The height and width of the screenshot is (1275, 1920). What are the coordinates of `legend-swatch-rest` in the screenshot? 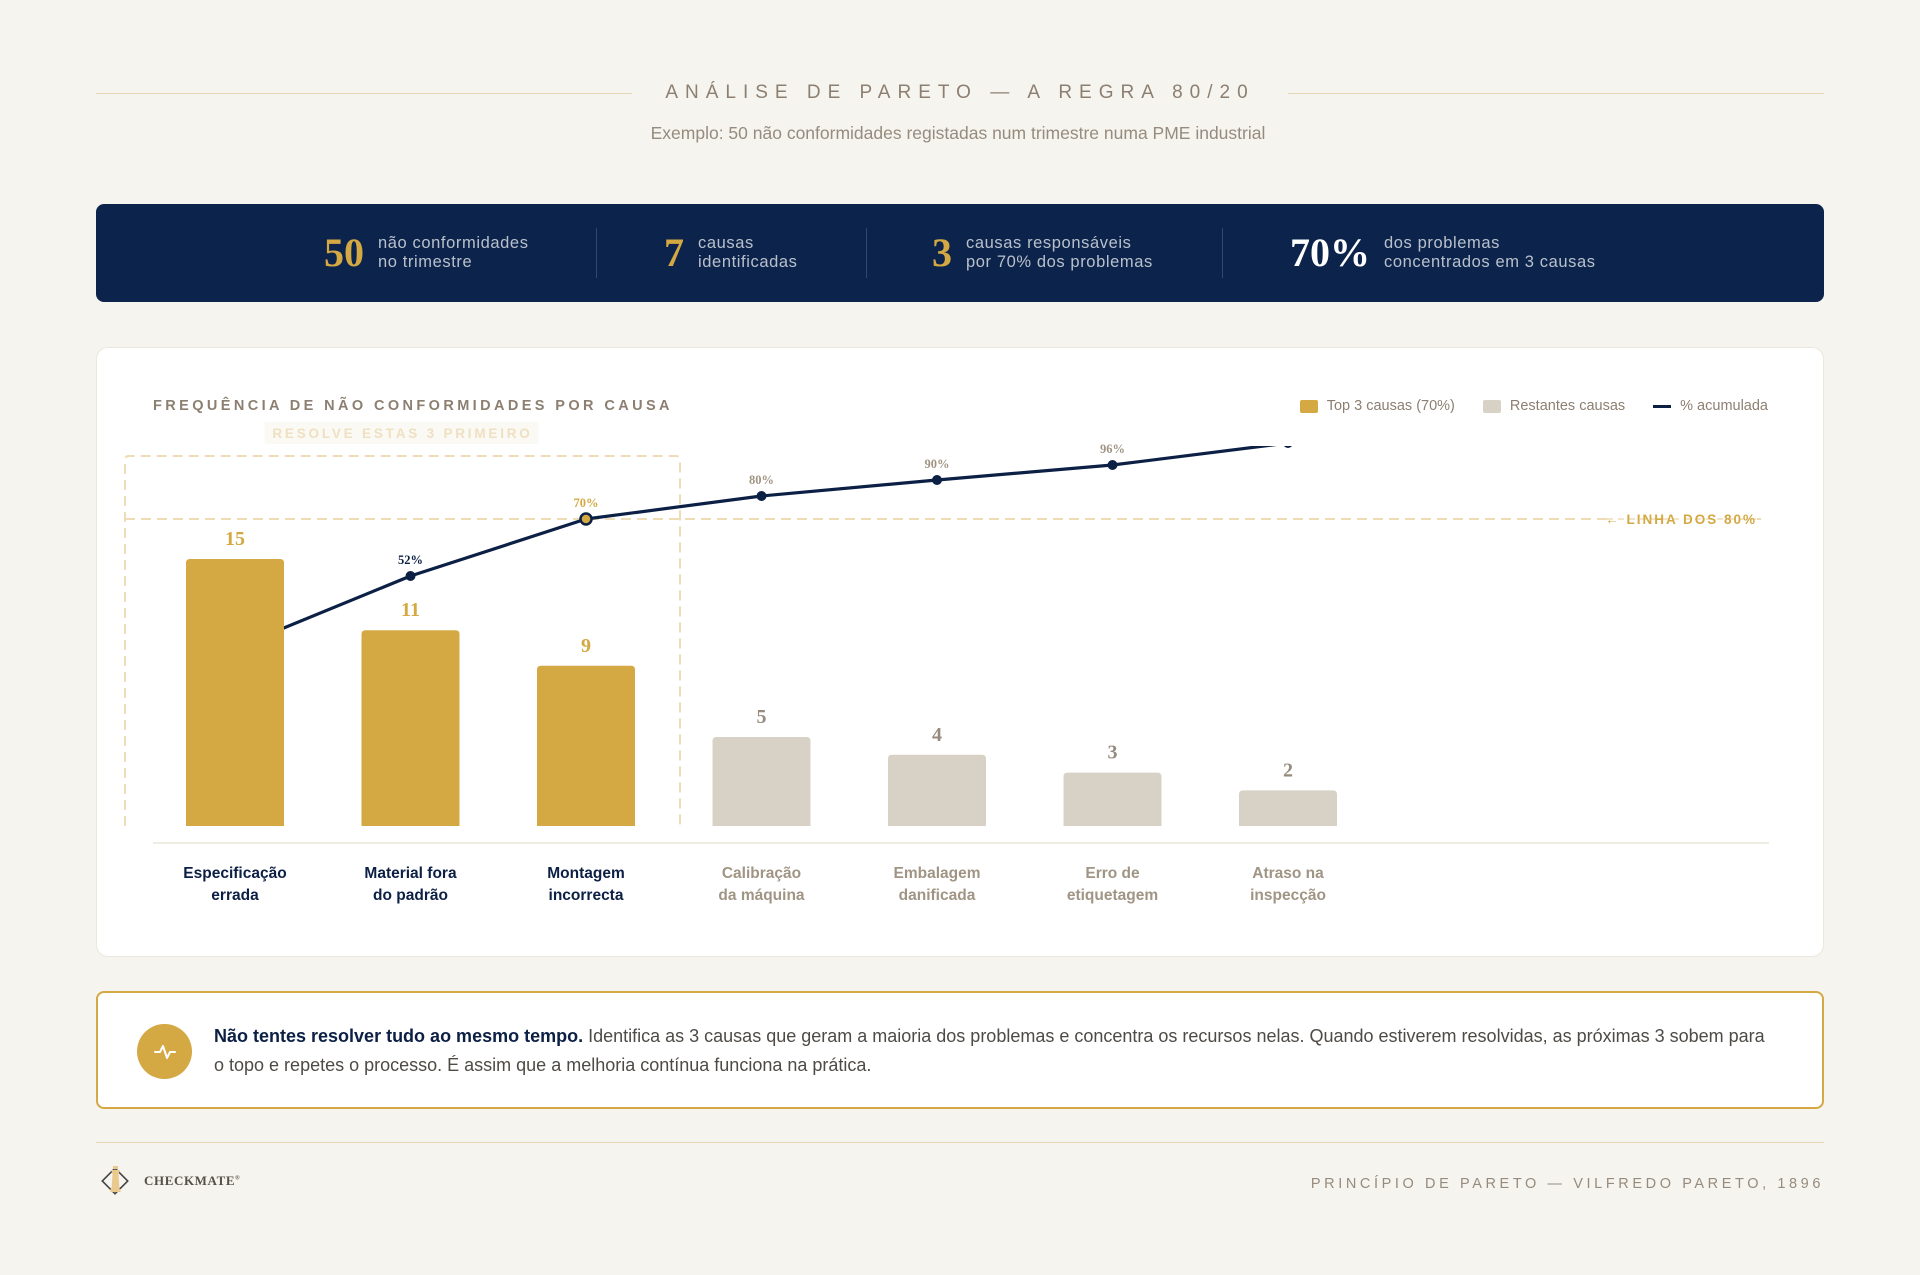 It's located at (1491, 406).